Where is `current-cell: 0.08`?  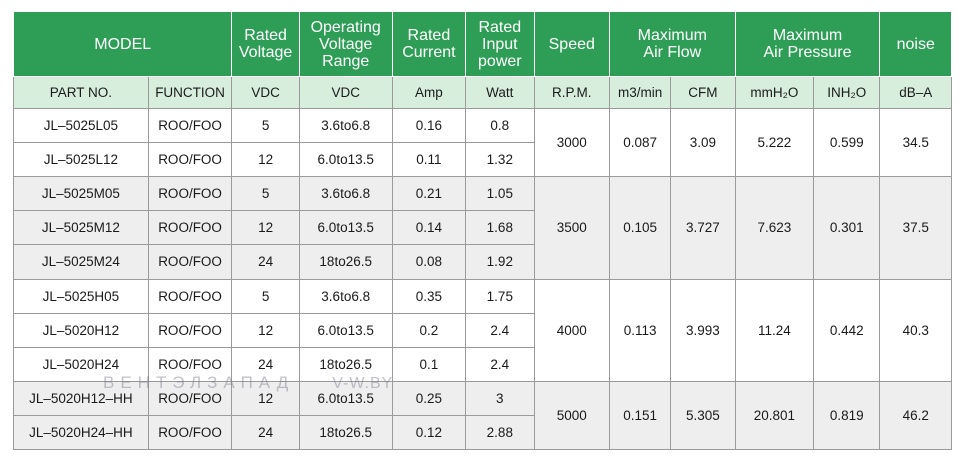
current-cell: 0.08 is located at coordinates (429, 262).